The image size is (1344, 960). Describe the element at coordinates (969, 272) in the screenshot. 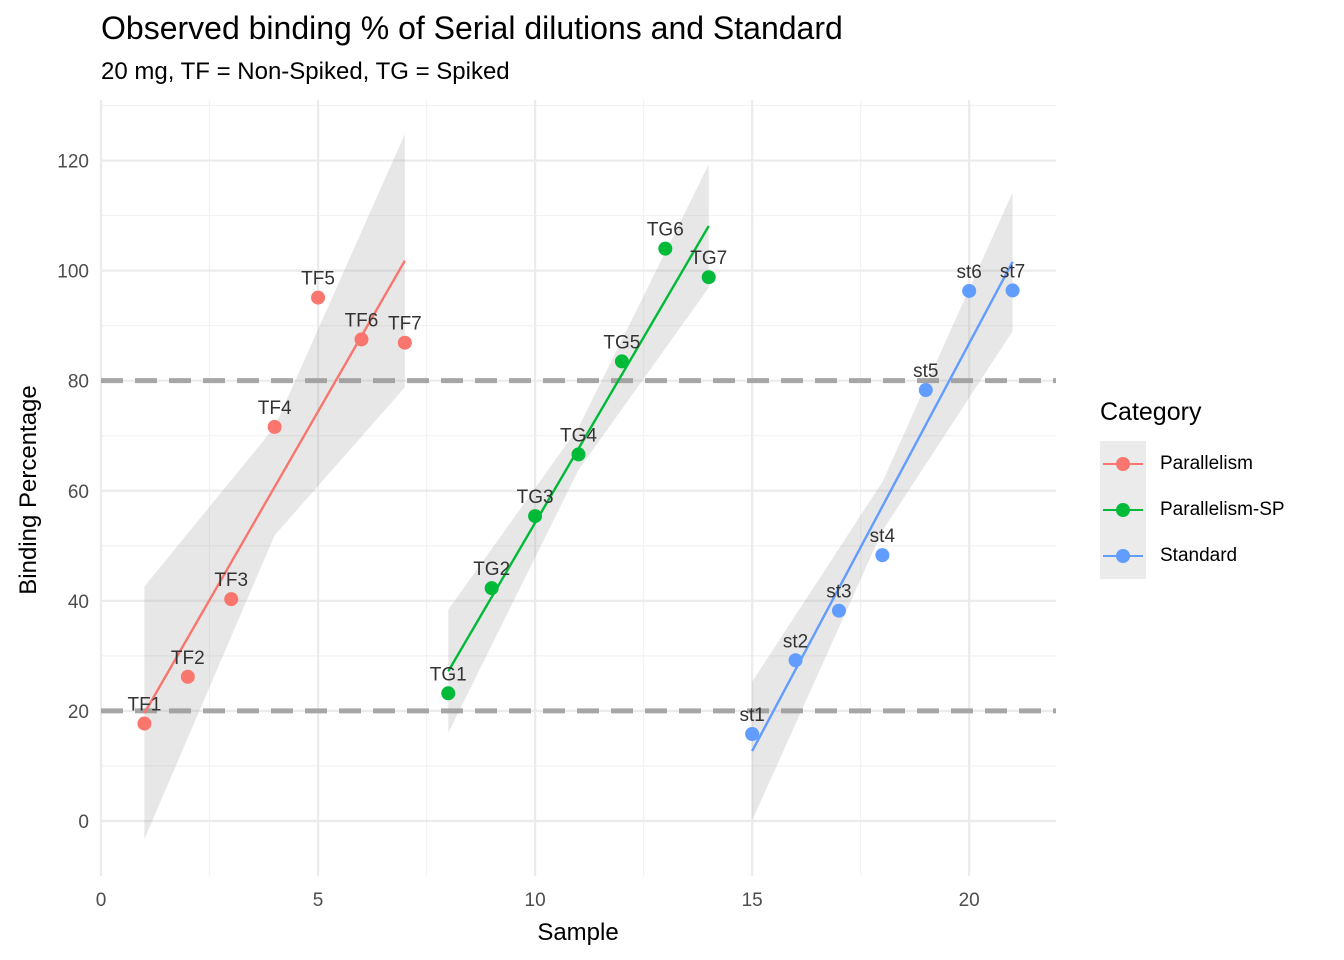

I see `point-label: st6` at that location.